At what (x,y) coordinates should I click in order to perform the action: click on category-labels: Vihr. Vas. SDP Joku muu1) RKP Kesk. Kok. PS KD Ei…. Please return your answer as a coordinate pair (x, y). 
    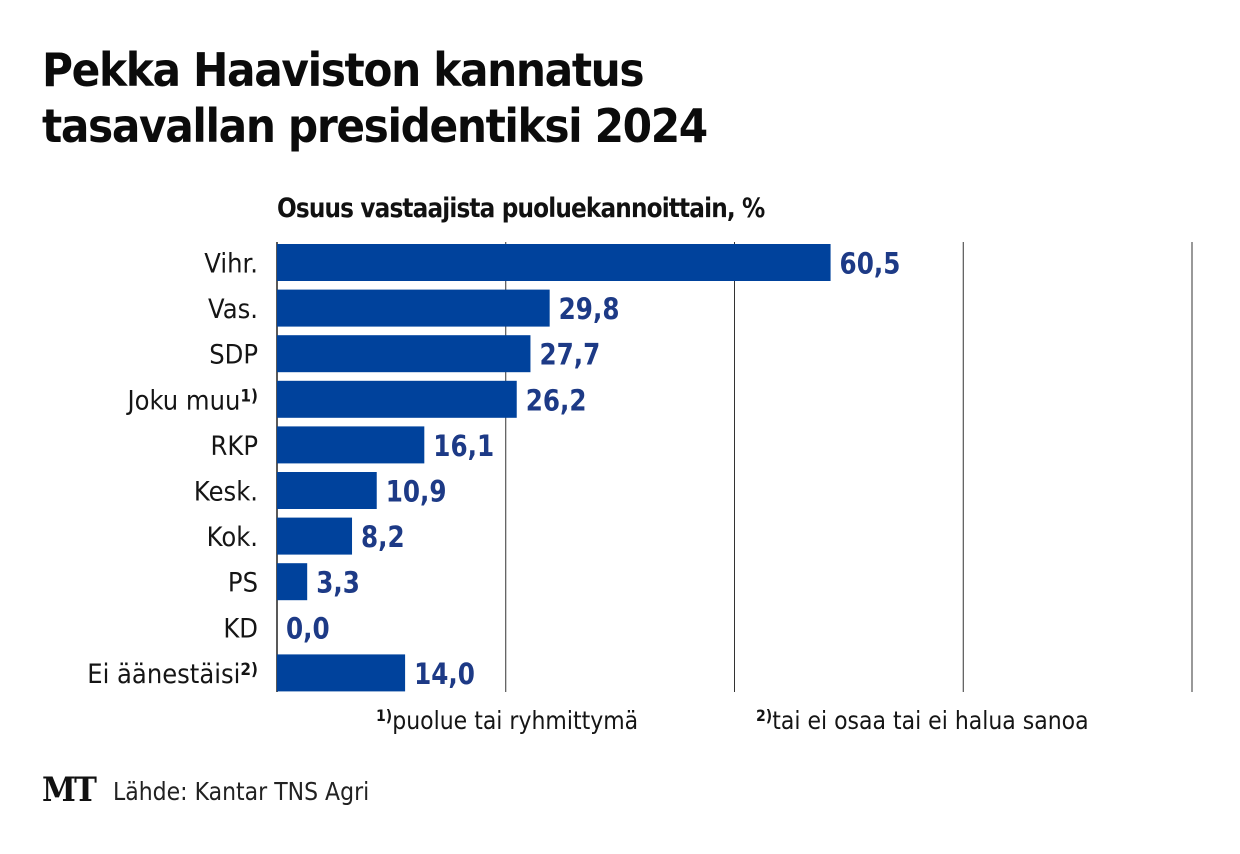
    Looking at the image, I should click on (172, 469).